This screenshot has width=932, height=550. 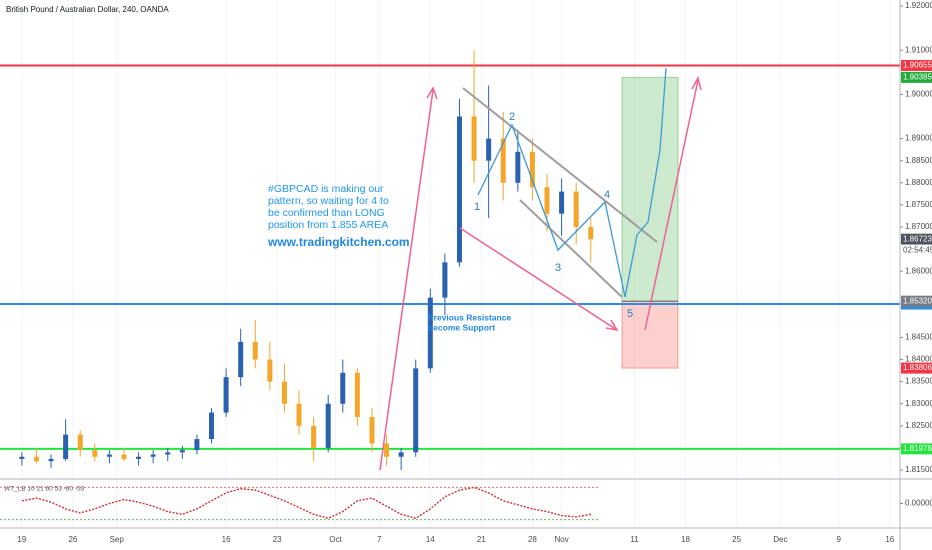 I want to click on x-tick-label: 18, so click(x=685, y=539).